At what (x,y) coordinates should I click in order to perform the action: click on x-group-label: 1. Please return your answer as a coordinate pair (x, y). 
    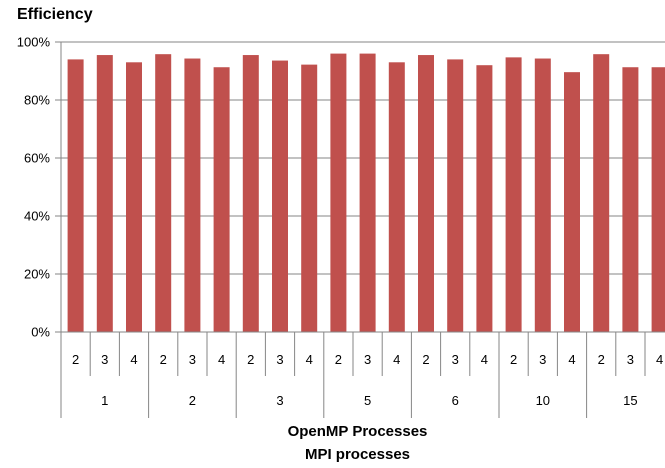
    Looking at the image, I should click on (104, 400).